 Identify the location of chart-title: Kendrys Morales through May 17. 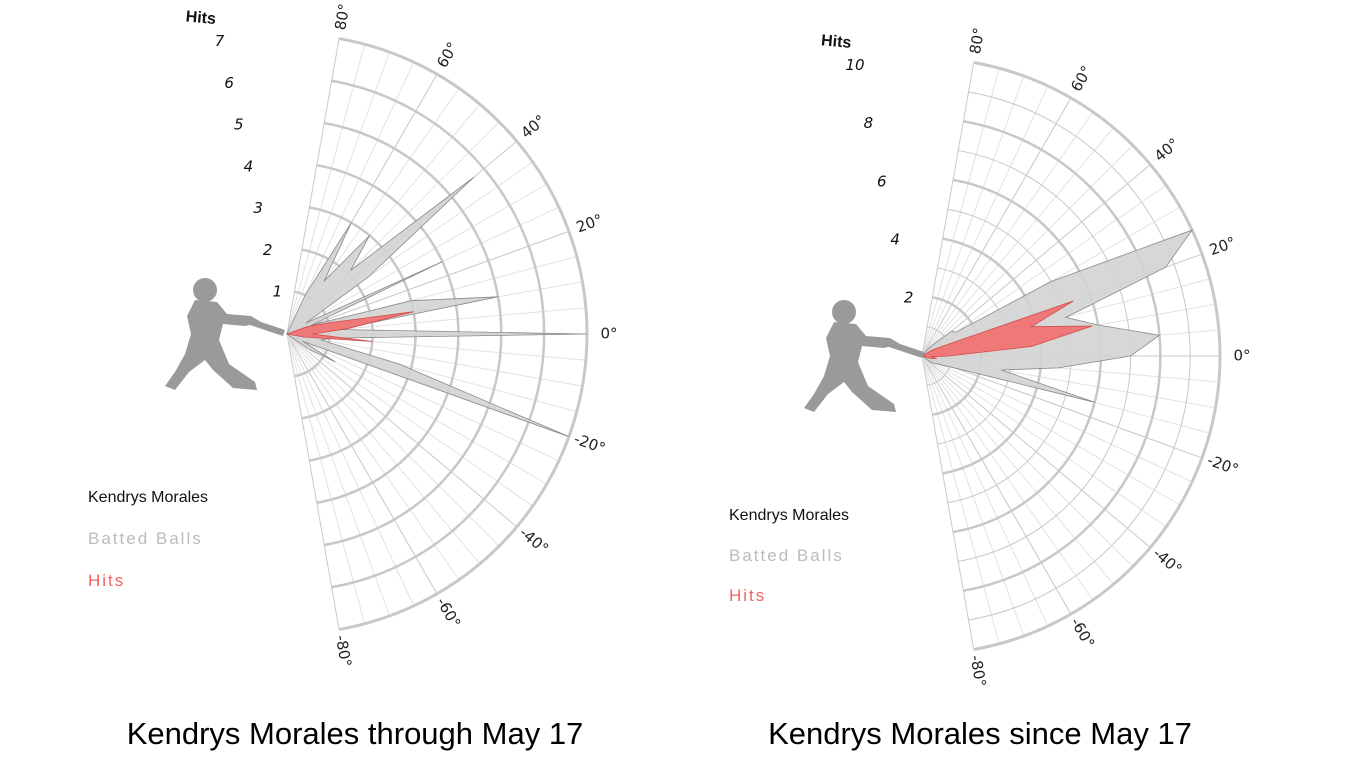
(355, 733).